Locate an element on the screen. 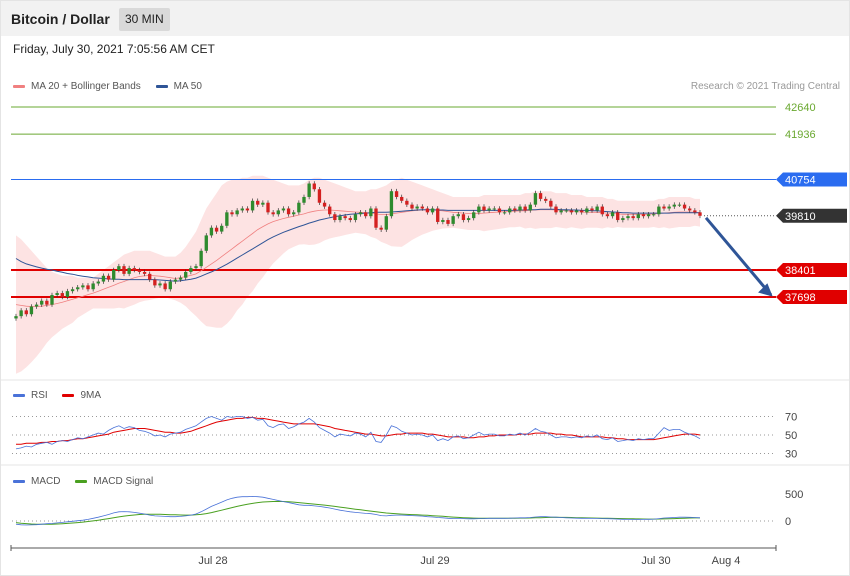 Image resolution: width=850 pixels, height=576 pixels. level-tag-last-price is located at coordinates (811, 215).